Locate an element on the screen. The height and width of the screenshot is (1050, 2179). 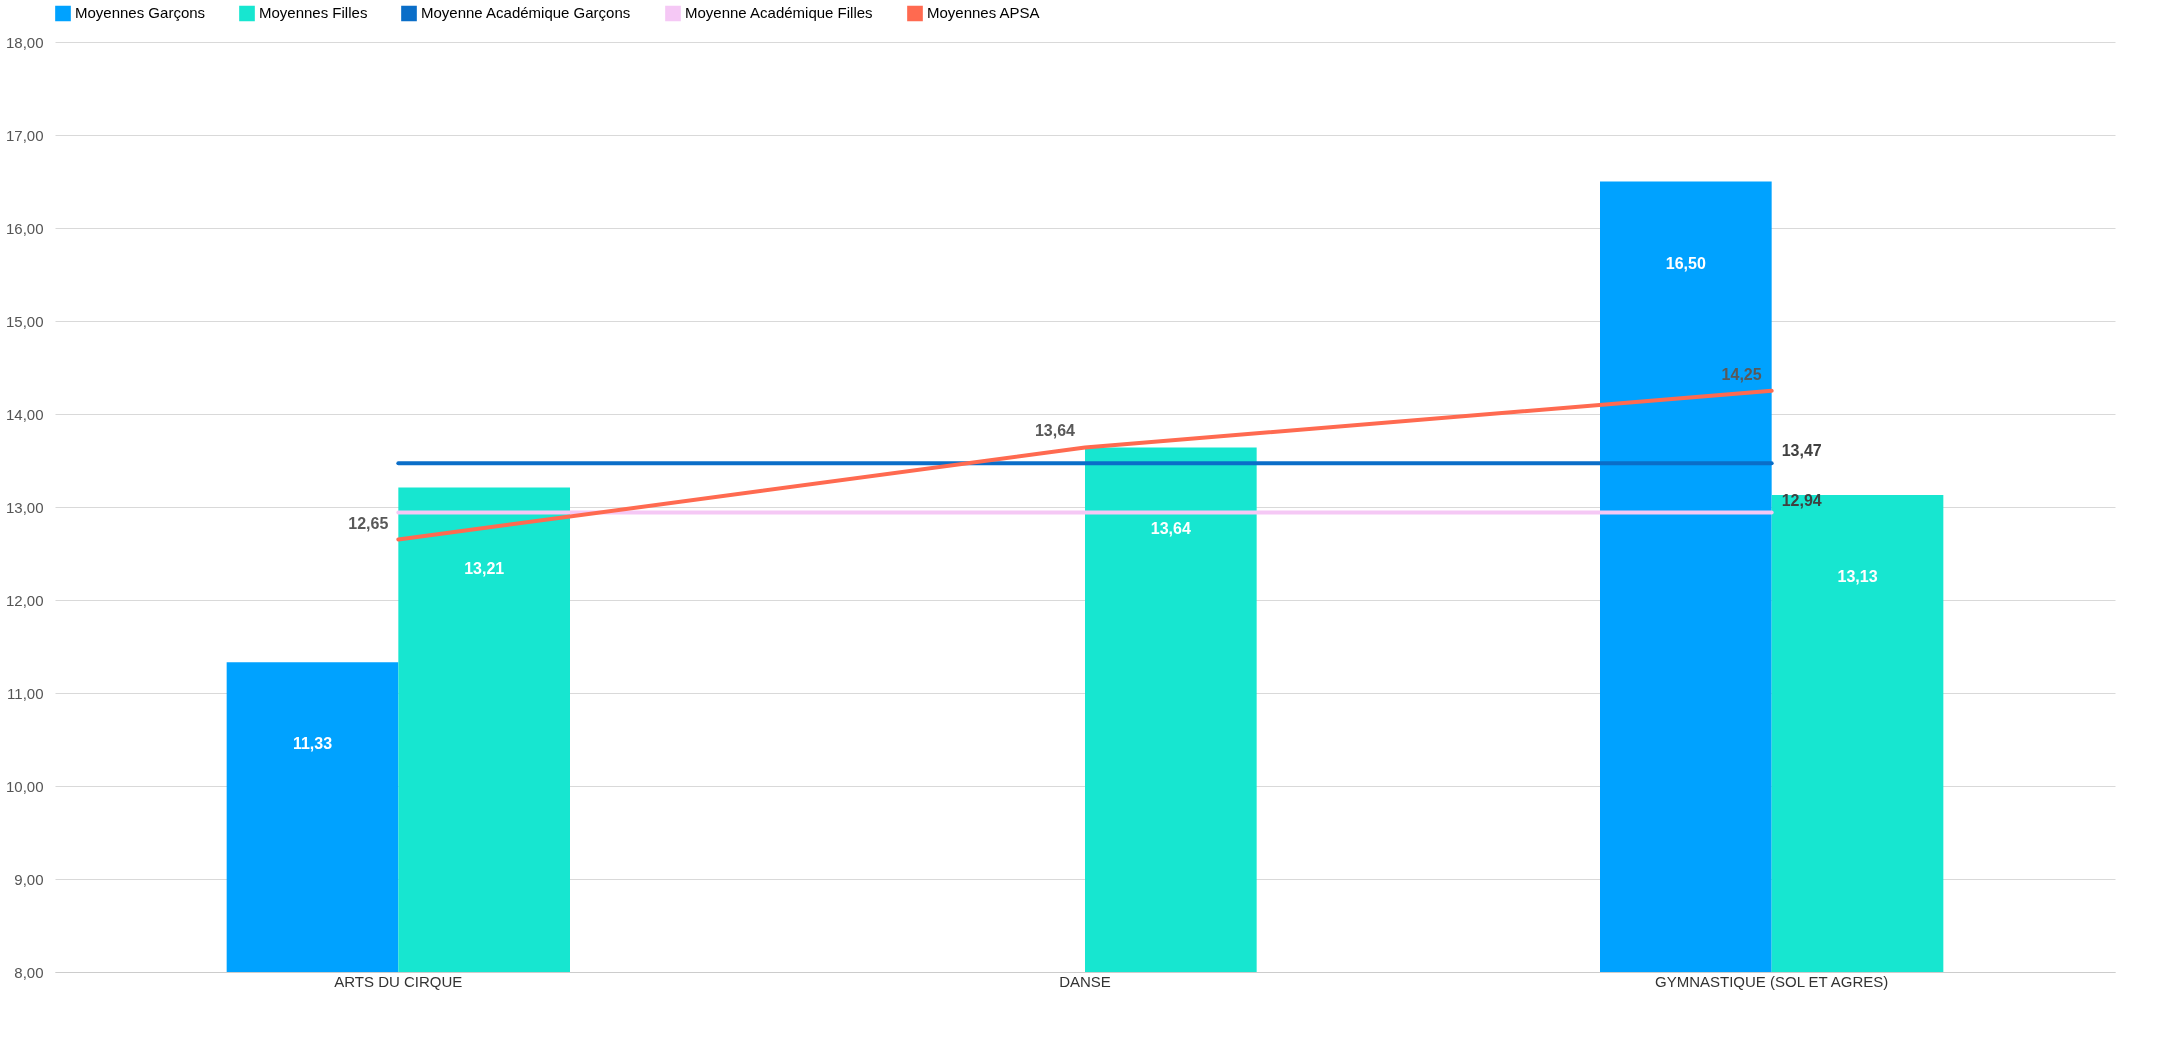
legend-label: Moyenne Académique Garçons is located at coordinates (526, 13).